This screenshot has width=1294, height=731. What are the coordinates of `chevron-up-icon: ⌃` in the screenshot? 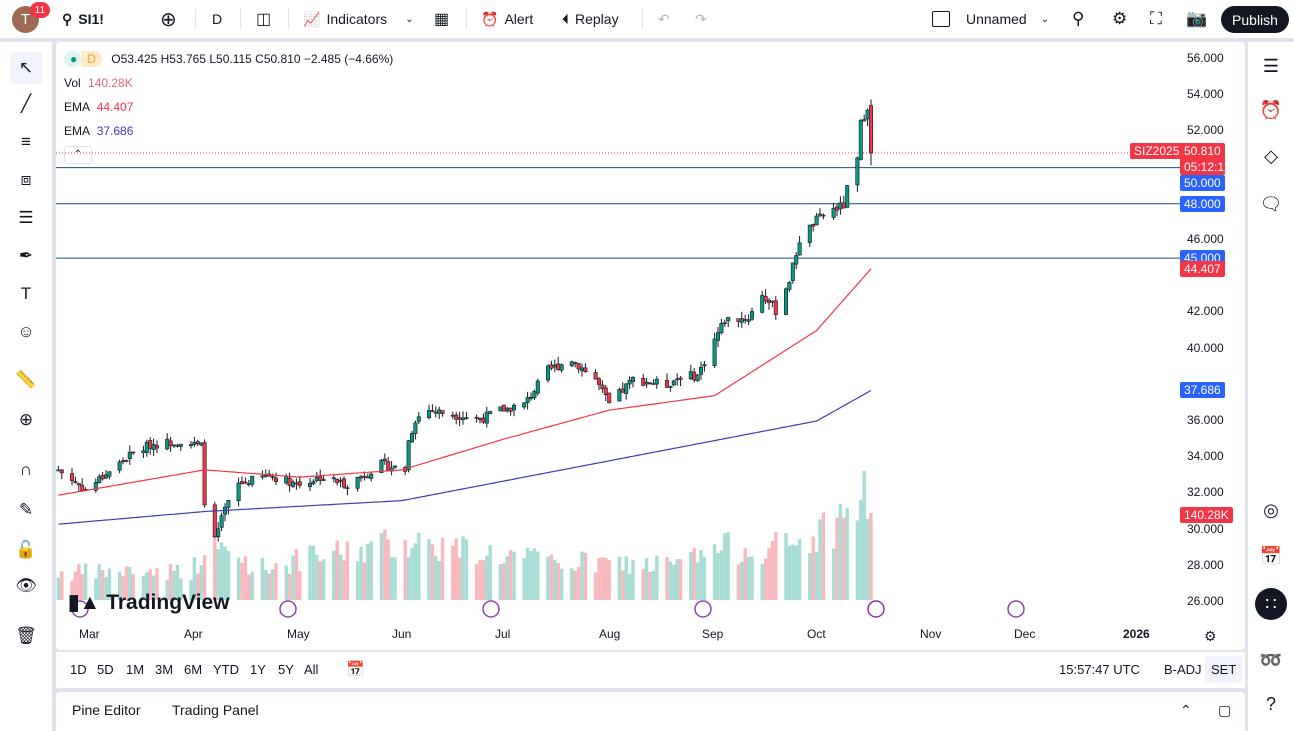 It's located at (1186, 710).